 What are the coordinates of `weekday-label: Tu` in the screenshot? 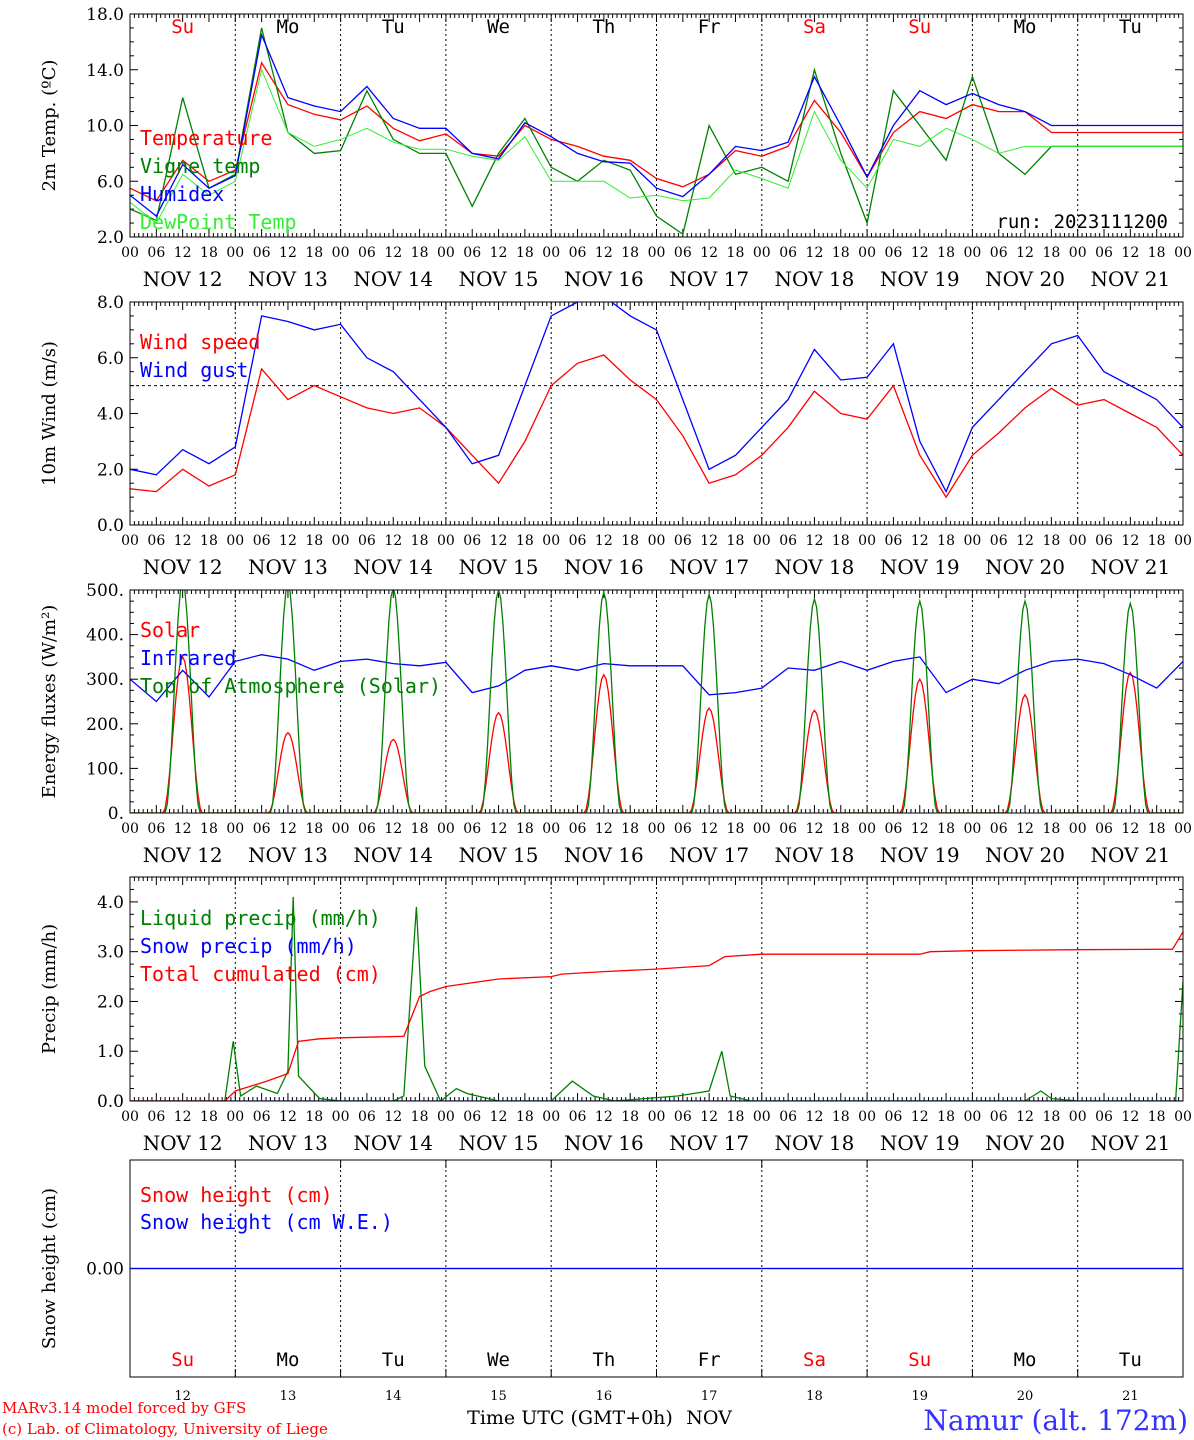 It's located at (393, 27).